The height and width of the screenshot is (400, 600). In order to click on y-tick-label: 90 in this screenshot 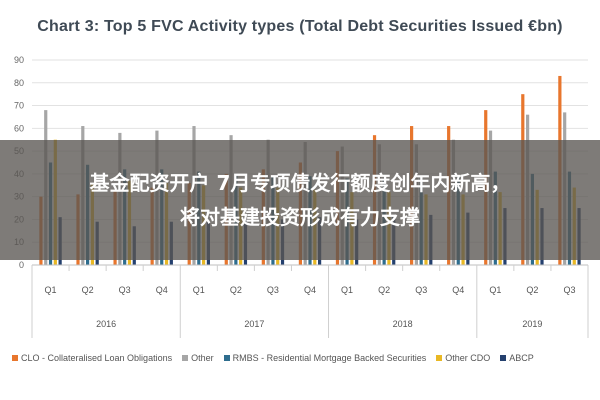, I will do `click(19, 60)`.